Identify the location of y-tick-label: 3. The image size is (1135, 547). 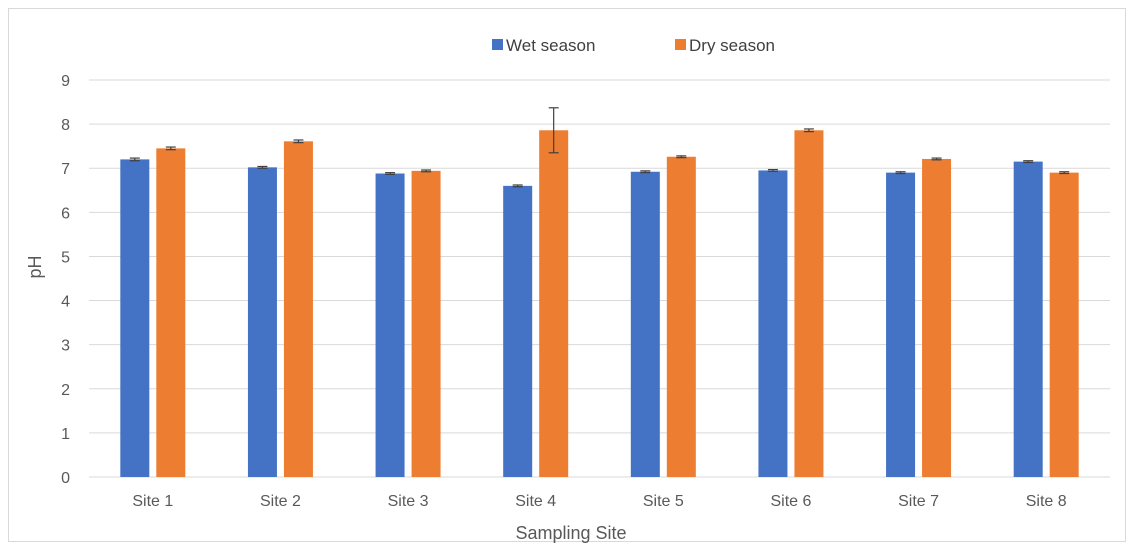
(65, 346).